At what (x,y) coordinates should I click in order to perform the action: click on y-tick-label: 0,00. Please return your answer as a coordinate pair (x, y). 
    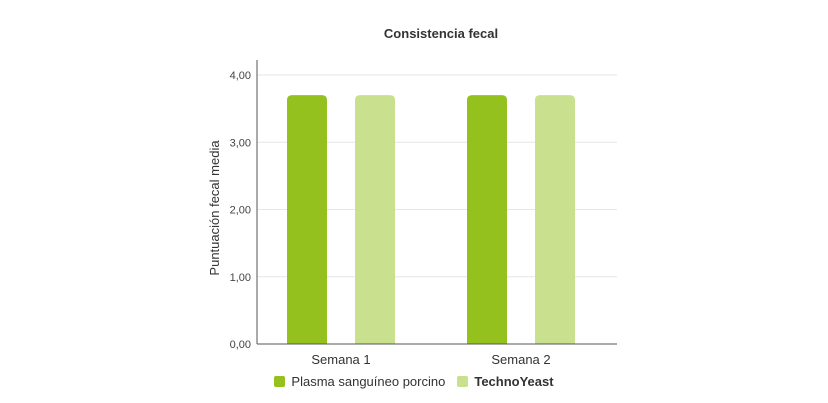
    Looking at the image, I should click on (240, 345).